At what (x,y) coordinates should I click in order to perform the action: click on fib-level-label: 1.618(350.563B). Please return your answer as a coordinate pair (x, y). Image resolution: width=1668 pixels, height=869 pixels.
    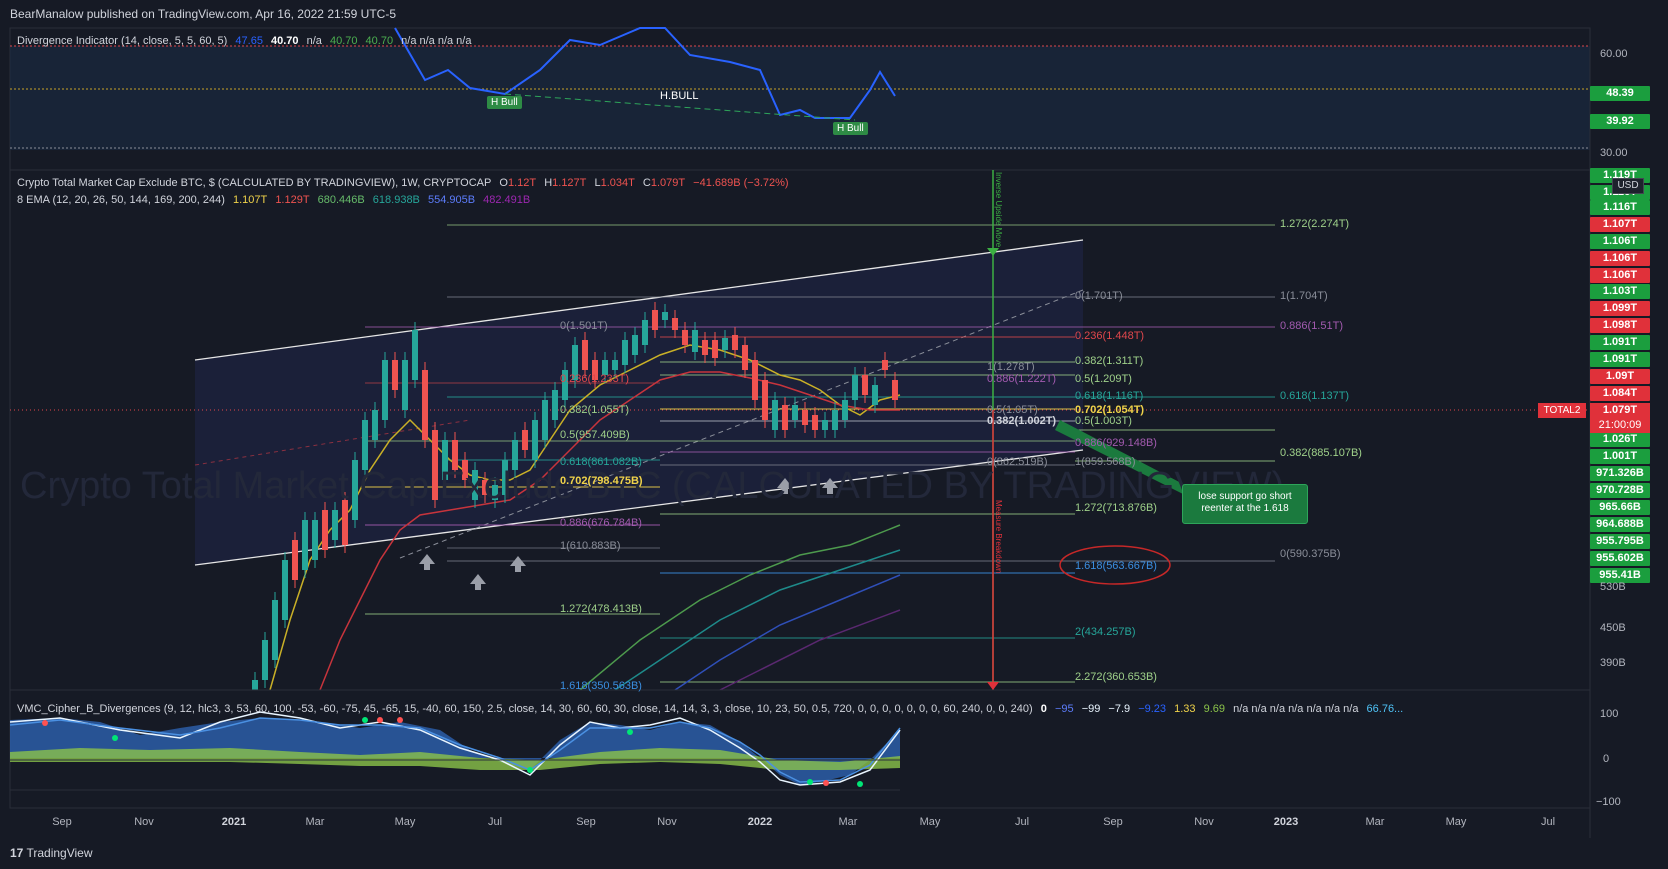
    Looking at the image, I should click on (601, 686).